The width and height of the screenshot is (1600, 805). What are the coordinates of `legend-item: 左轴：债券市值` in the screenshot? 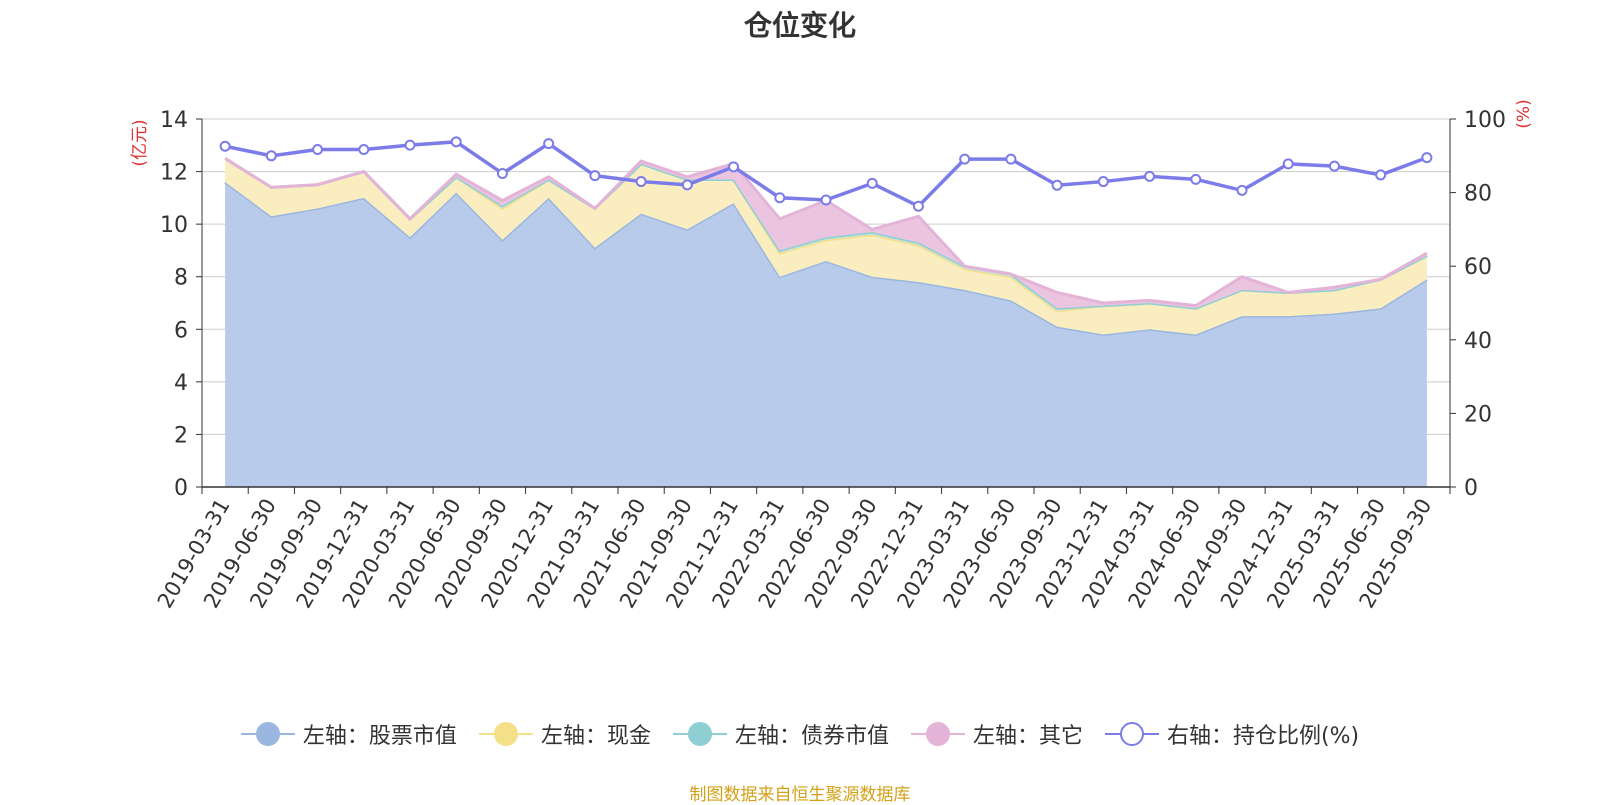 It's located at (780, 734).